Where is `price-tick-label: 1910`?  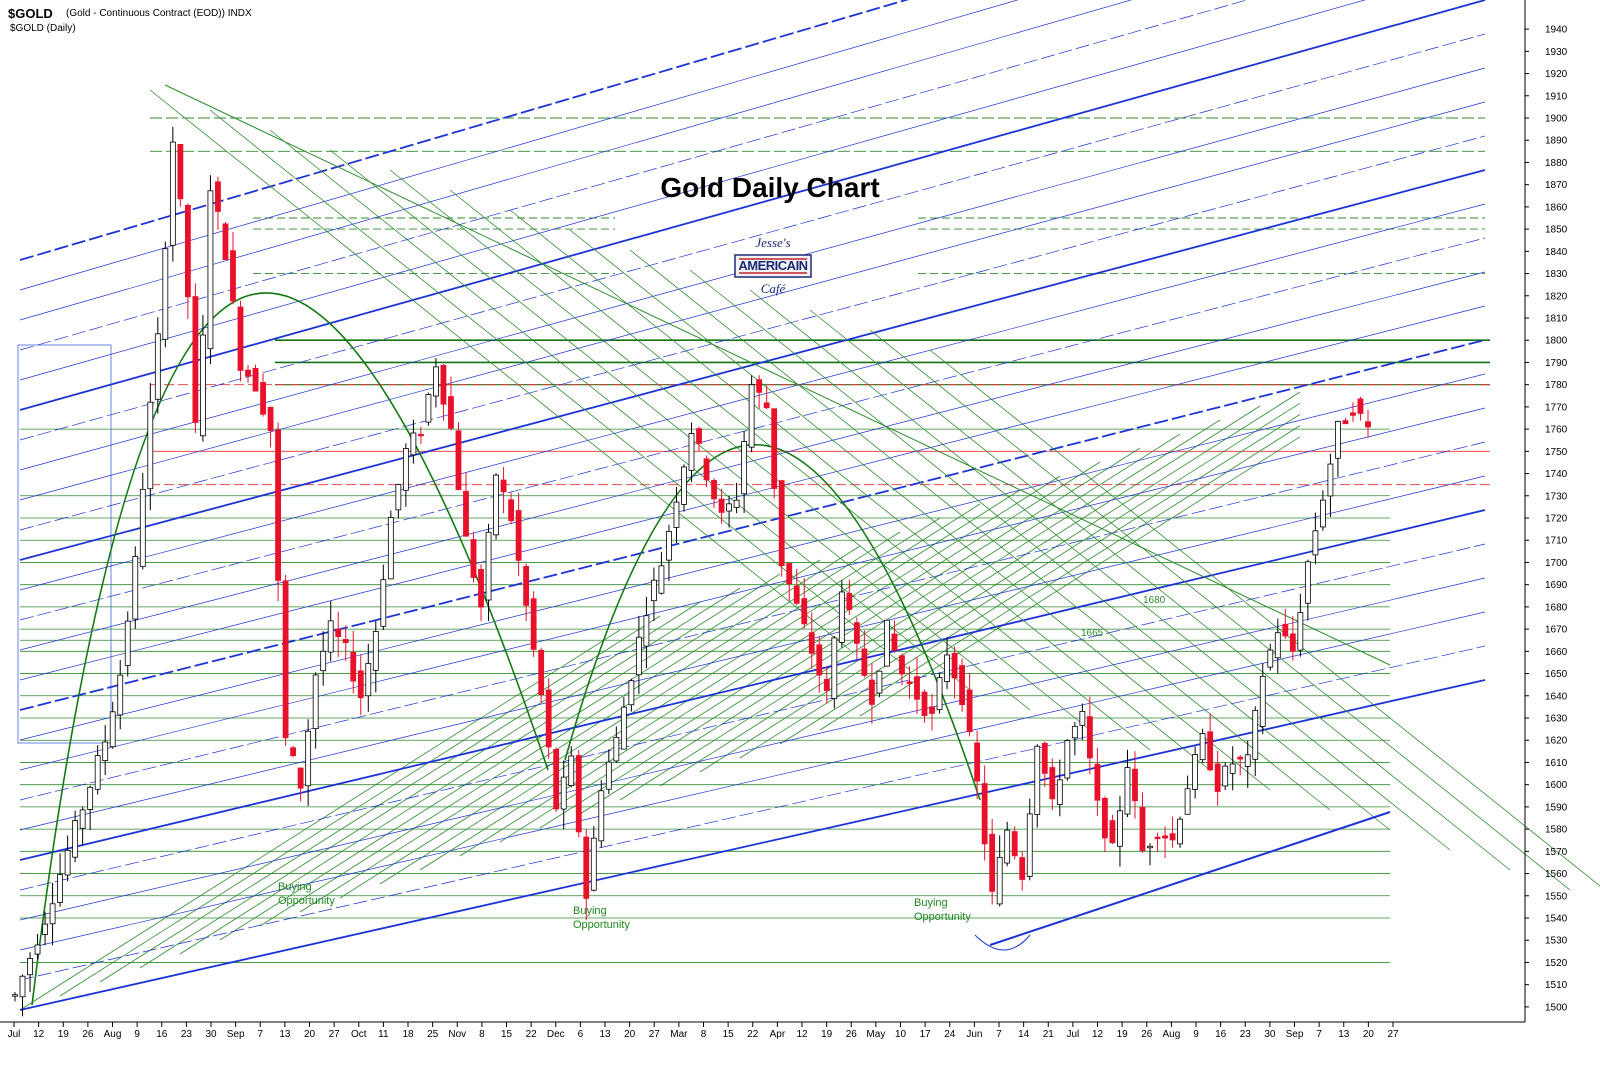 price-tick-label: 1910 is located at coordinates (1556, 96).